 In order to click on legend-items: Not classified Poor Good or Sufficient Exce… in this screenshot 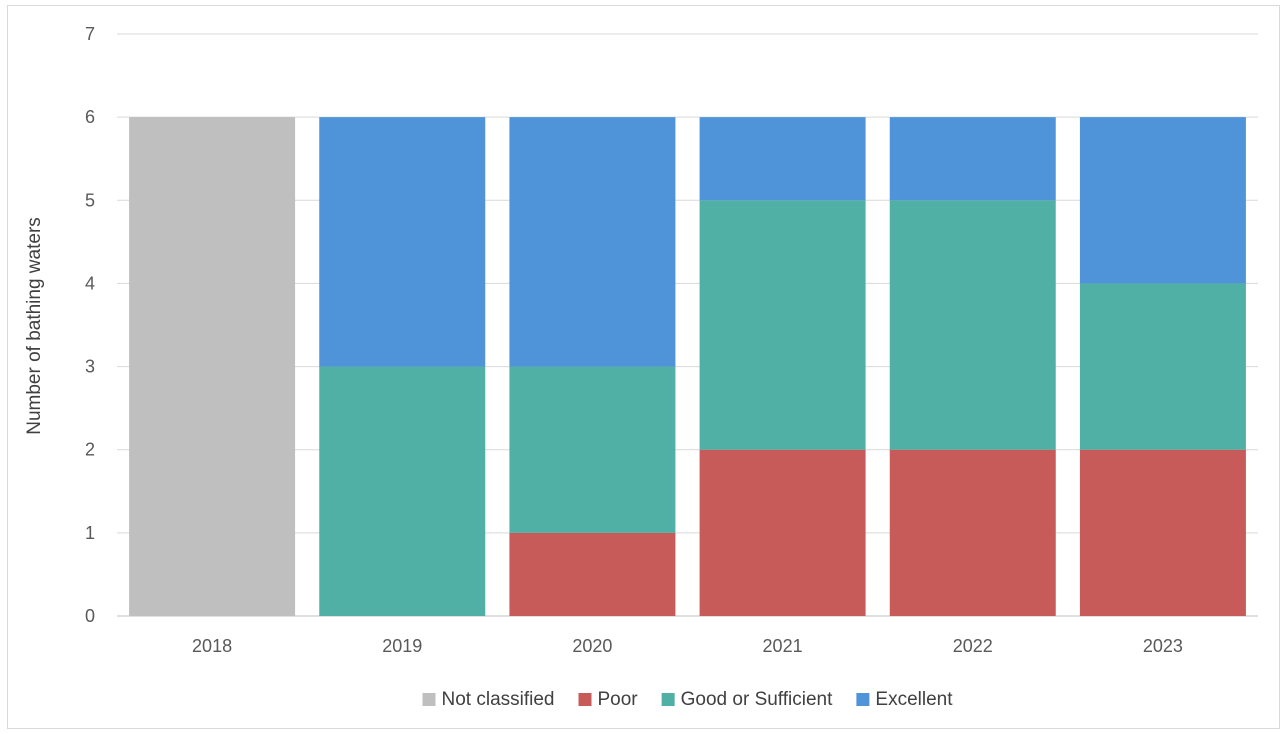, I will do `click(687, 699)`.